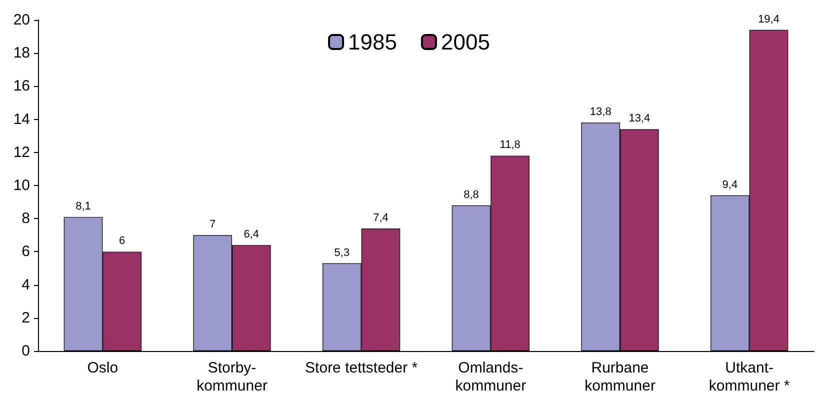  I want to click on y-tick-label: 0, so click(26, 351).